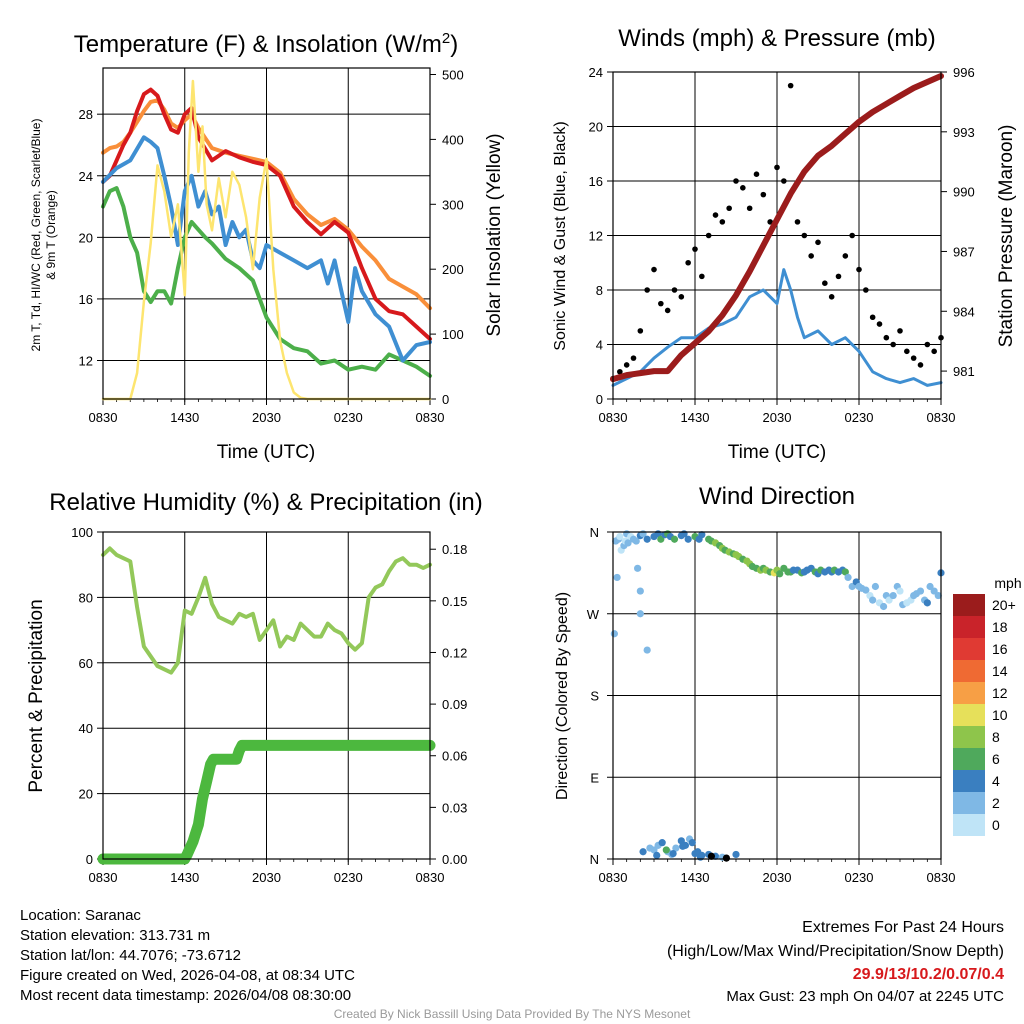  I want to click on temp-series-9m-t, so click(266, 204).